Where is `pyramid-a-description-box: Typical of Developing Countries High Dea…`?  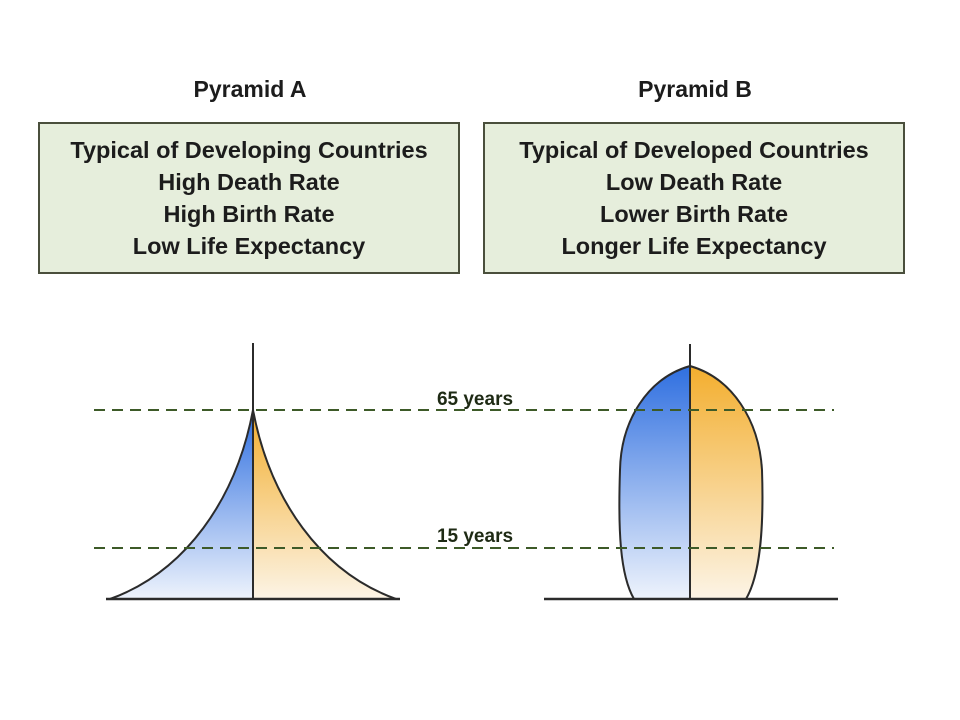
pyramid-a-description-box: Typical of Developing Countries High Dea… is located at coordinates (249, 198).